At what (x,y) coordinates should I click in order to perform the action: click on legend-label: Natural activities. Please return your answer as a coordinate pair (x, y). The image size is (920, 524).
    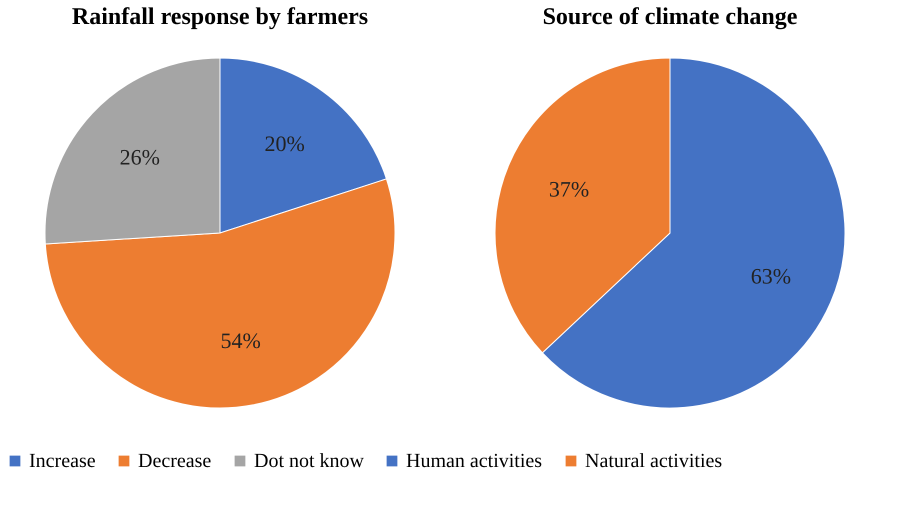
    Looking at the image, I should click on (653, 461).